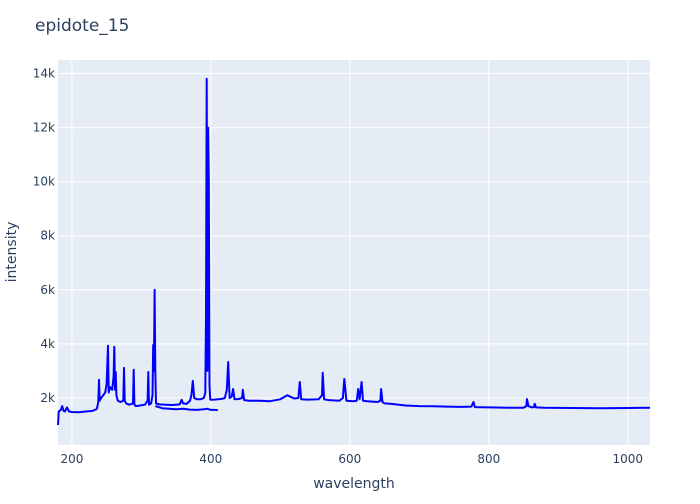 The image size is (700, 504). I want to click on x-axis-label: wavelength, so click(354, 484).